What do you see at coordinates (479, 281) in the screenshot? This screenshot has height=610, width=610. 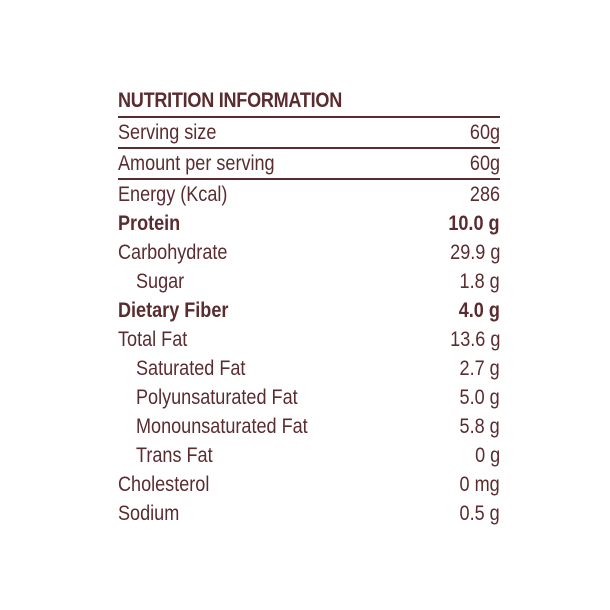 I see `row-value: 1.8 g` at bounding box center [479, 281].